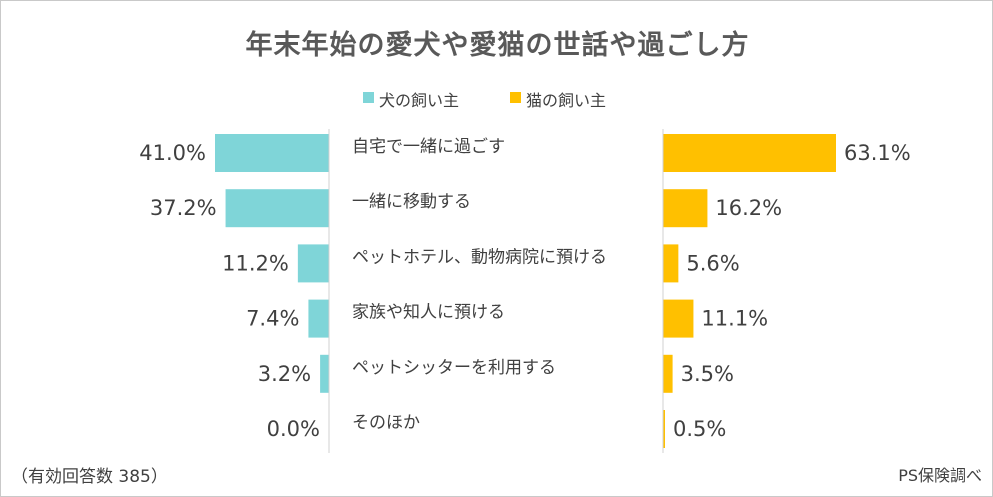 The width and height of the screenshot is (993, 497). Describe the element at coordinates (183, 208) in the screenshot. I see `dog-value-label-2: 37.2%` at that location.